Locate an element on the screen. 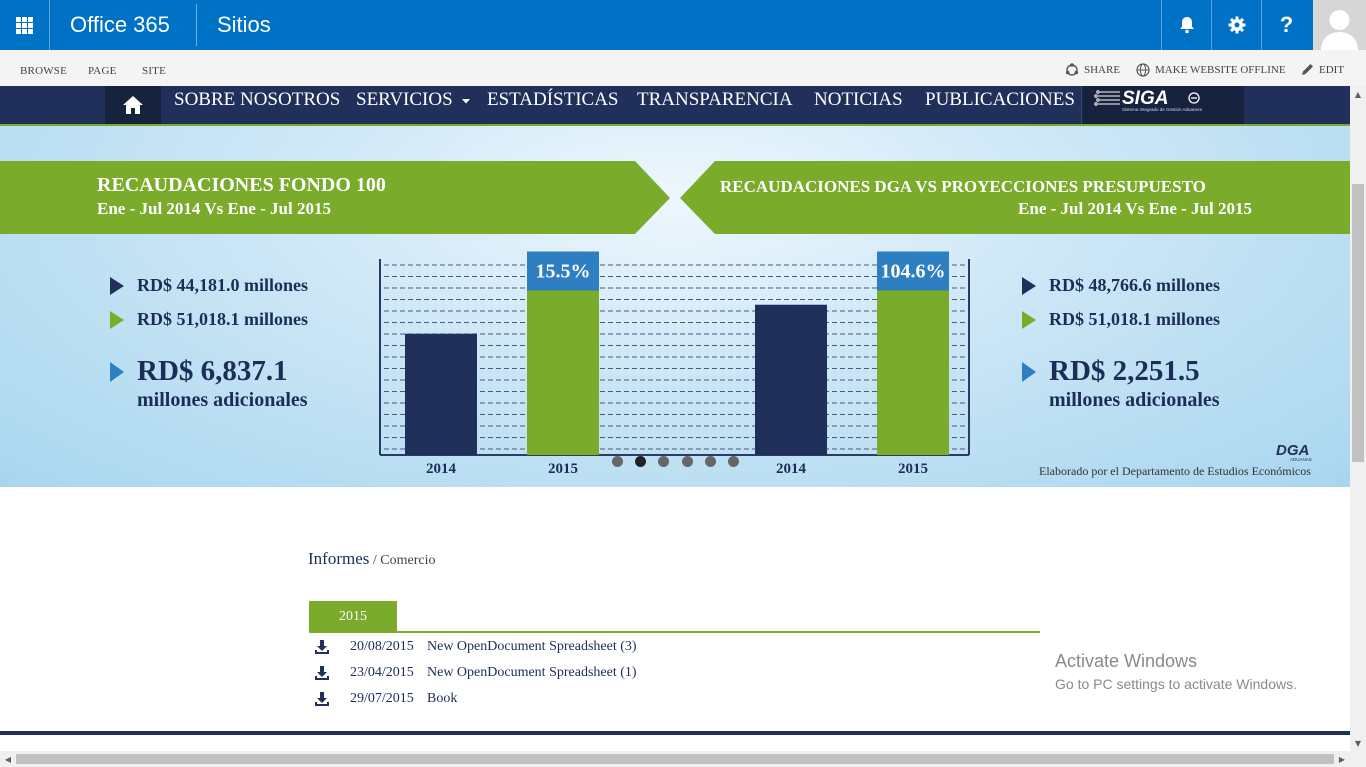 Image resolution: width=1366 pixels, height=767 pixels. vertical-scrollbar: ▲ ▼ is located at coordinates (1358, 418).